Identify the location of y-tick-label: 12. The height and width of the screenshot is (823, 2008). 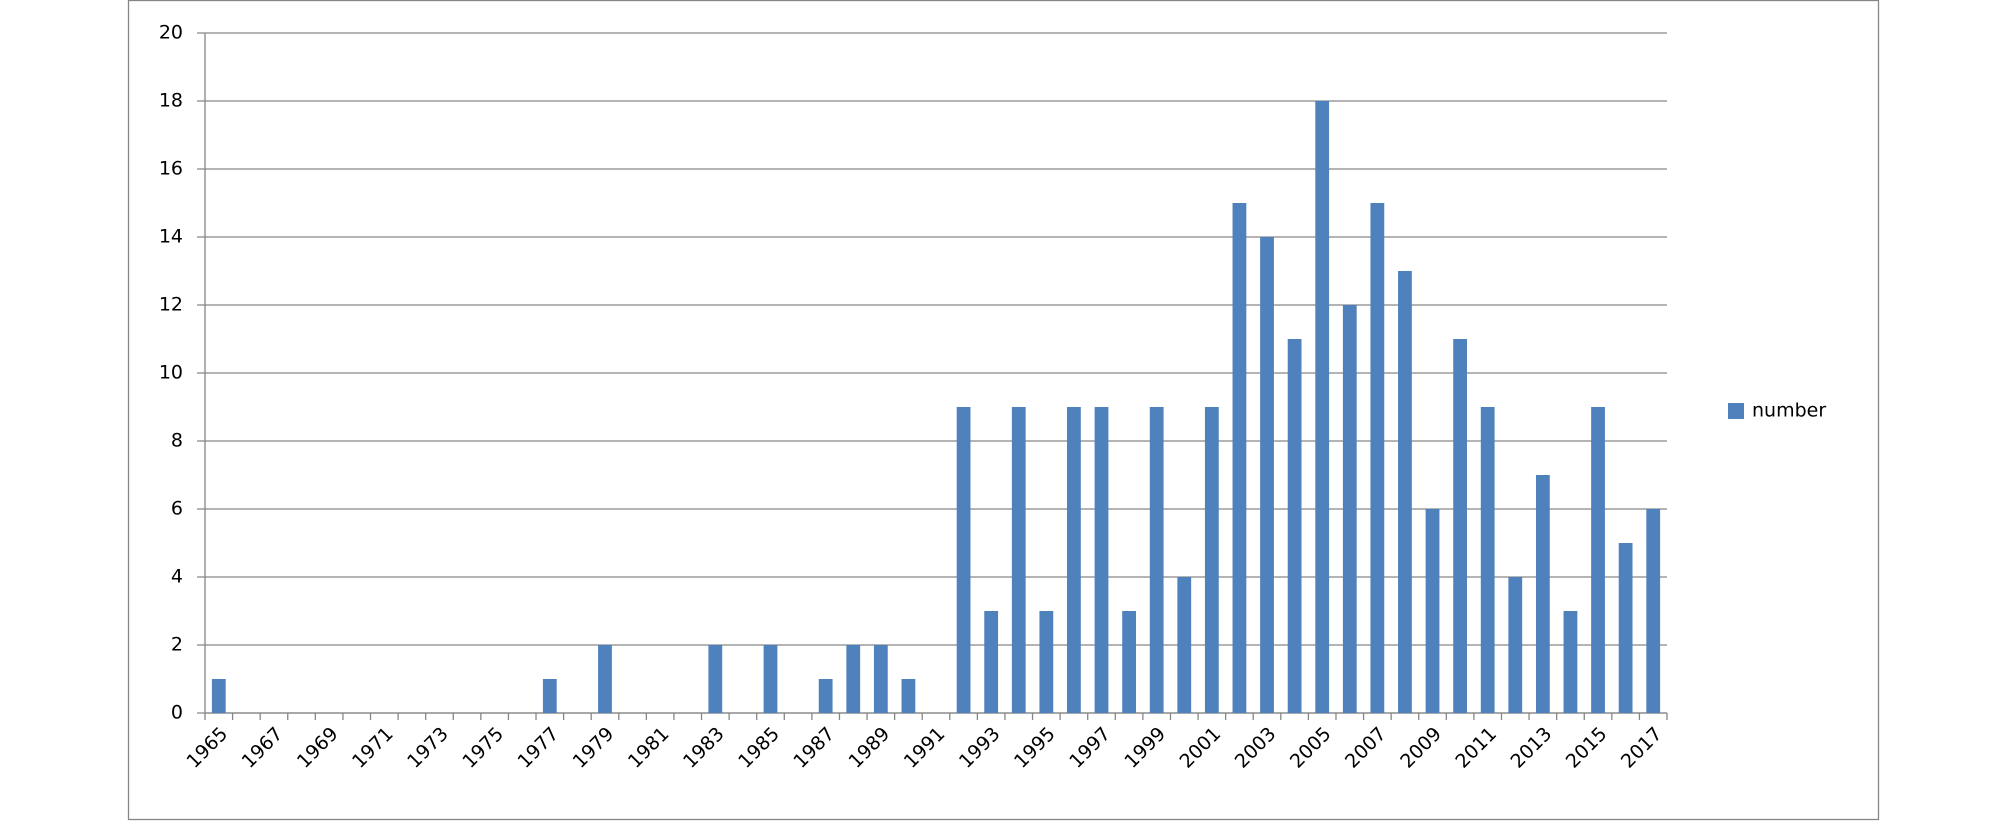
(171, 305).